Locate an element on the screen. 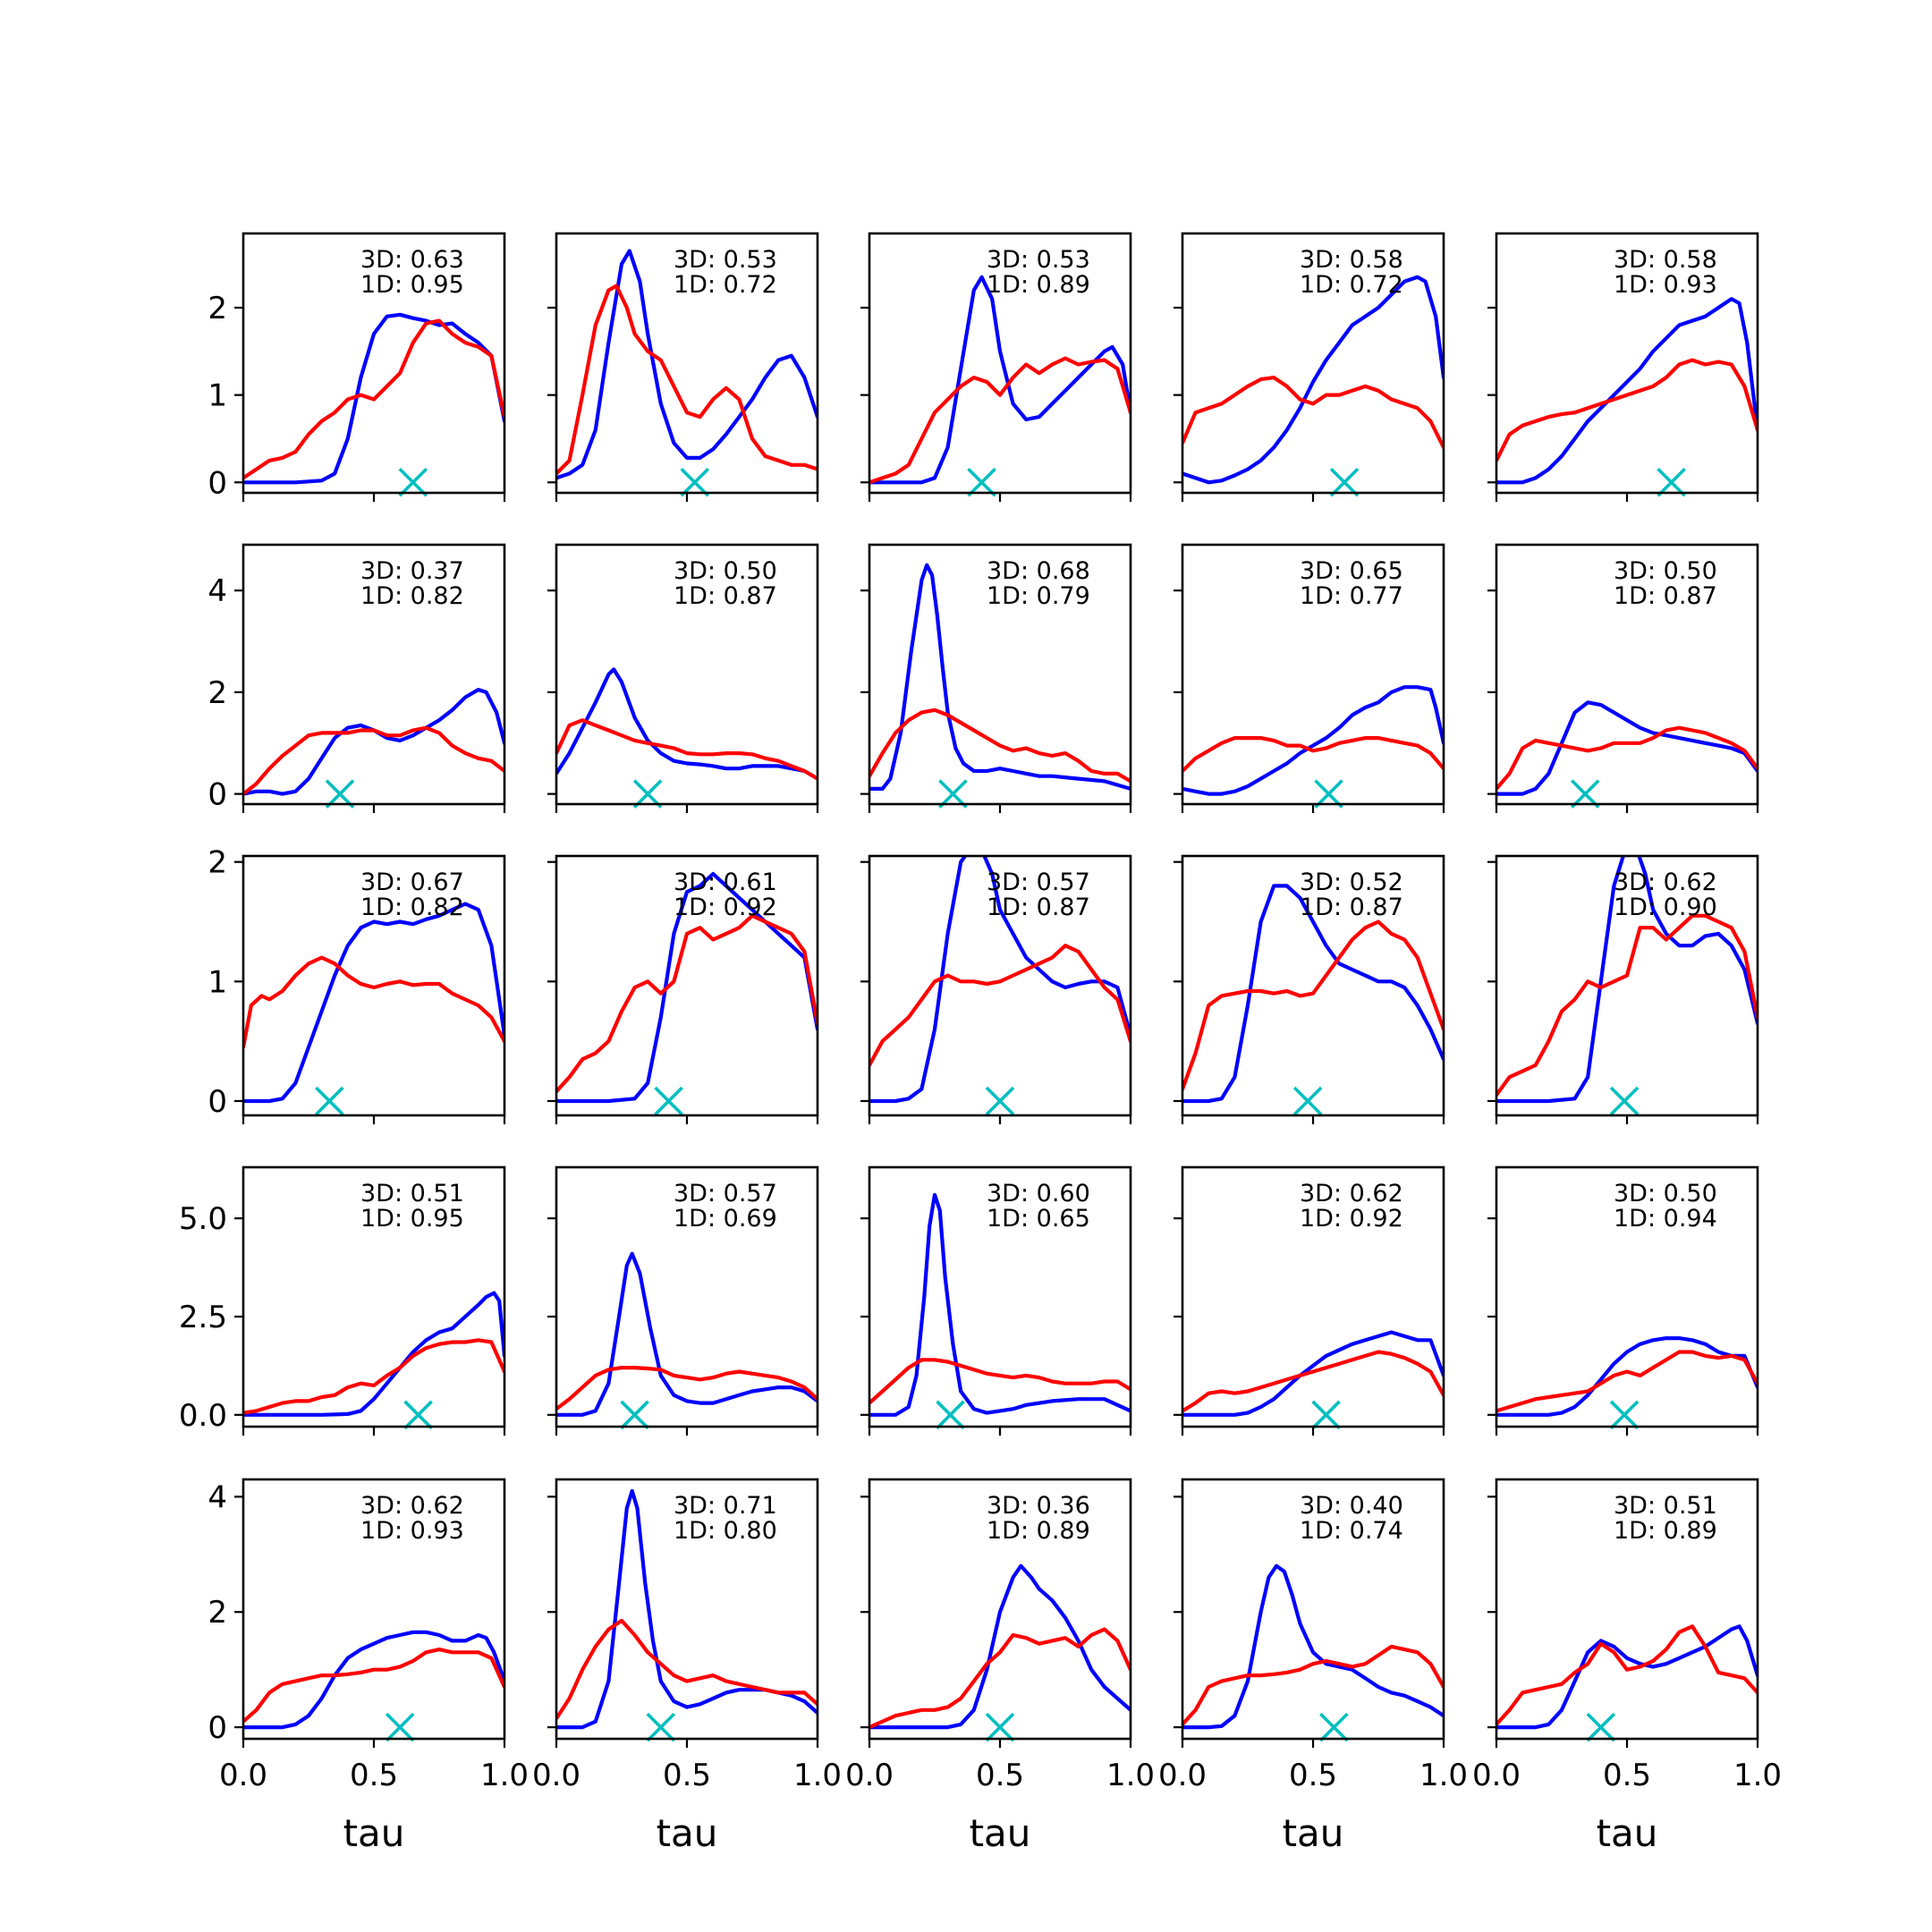 This screenshot has height=1932, width=1932. y-tick-label: 4 is located at coordinates (217, 591).